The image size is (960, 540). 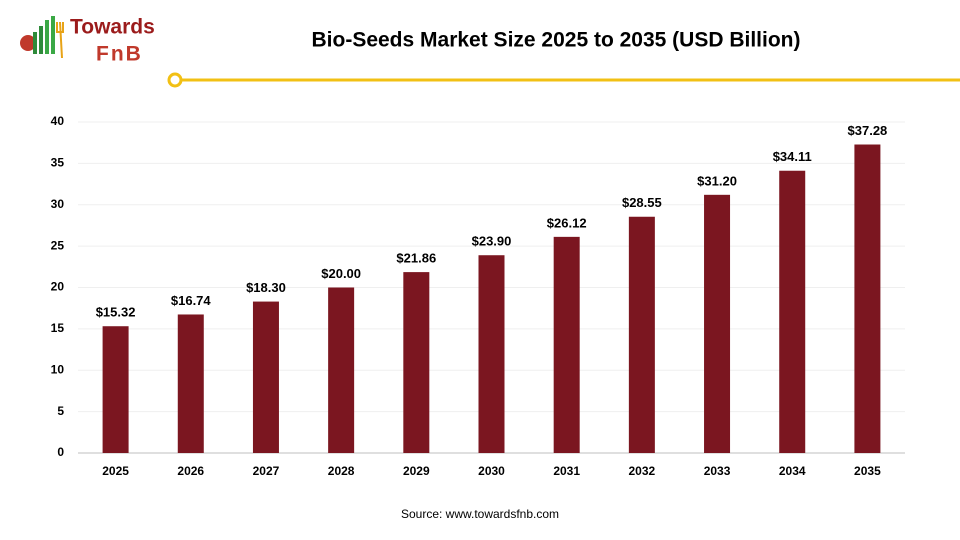 I want to click on x-tick-label: 2027, so click(x=266, y=471).